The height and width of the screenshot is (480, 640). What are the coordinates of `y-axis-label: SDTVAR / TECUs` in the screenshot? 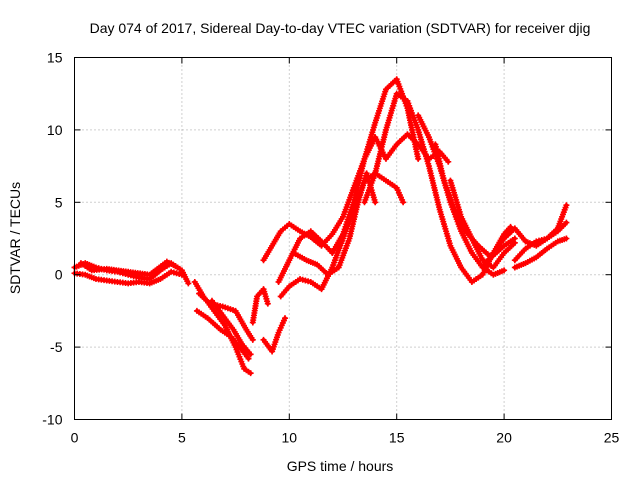 It's located at (15, 238).